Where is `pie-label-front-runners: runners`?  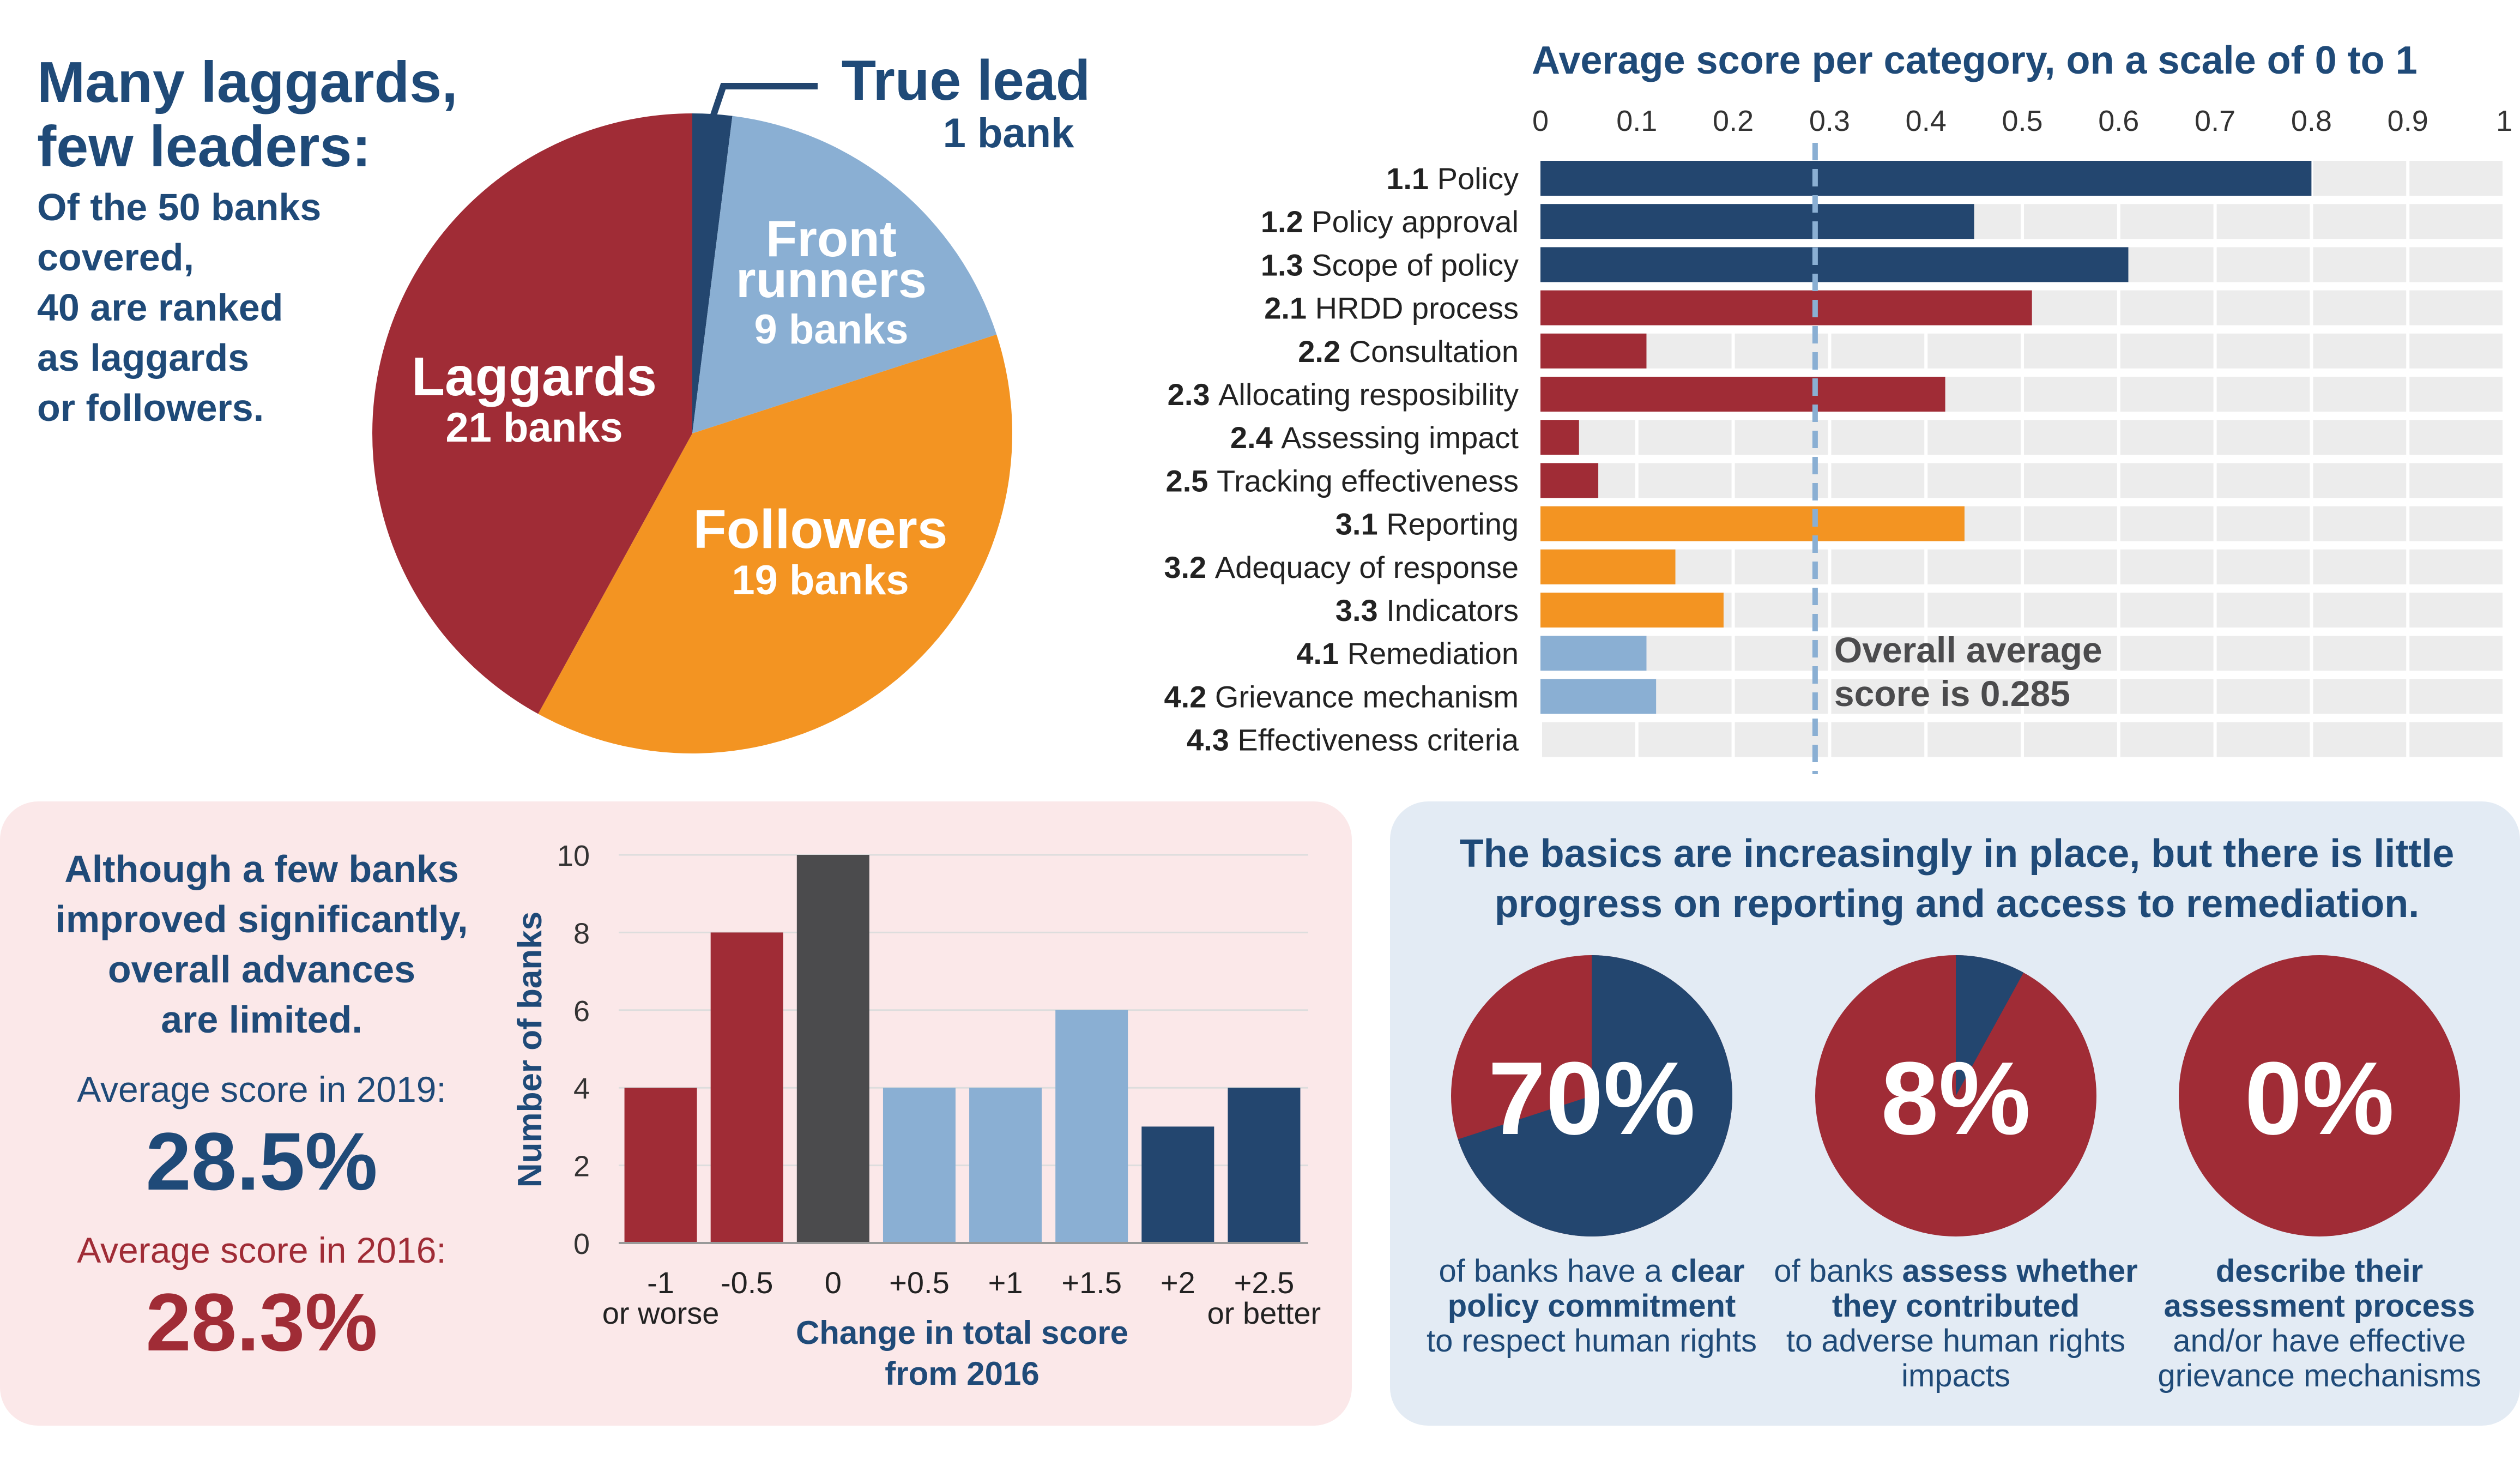
pie-label-front-runners: runners is located at coordinates (831, 279).